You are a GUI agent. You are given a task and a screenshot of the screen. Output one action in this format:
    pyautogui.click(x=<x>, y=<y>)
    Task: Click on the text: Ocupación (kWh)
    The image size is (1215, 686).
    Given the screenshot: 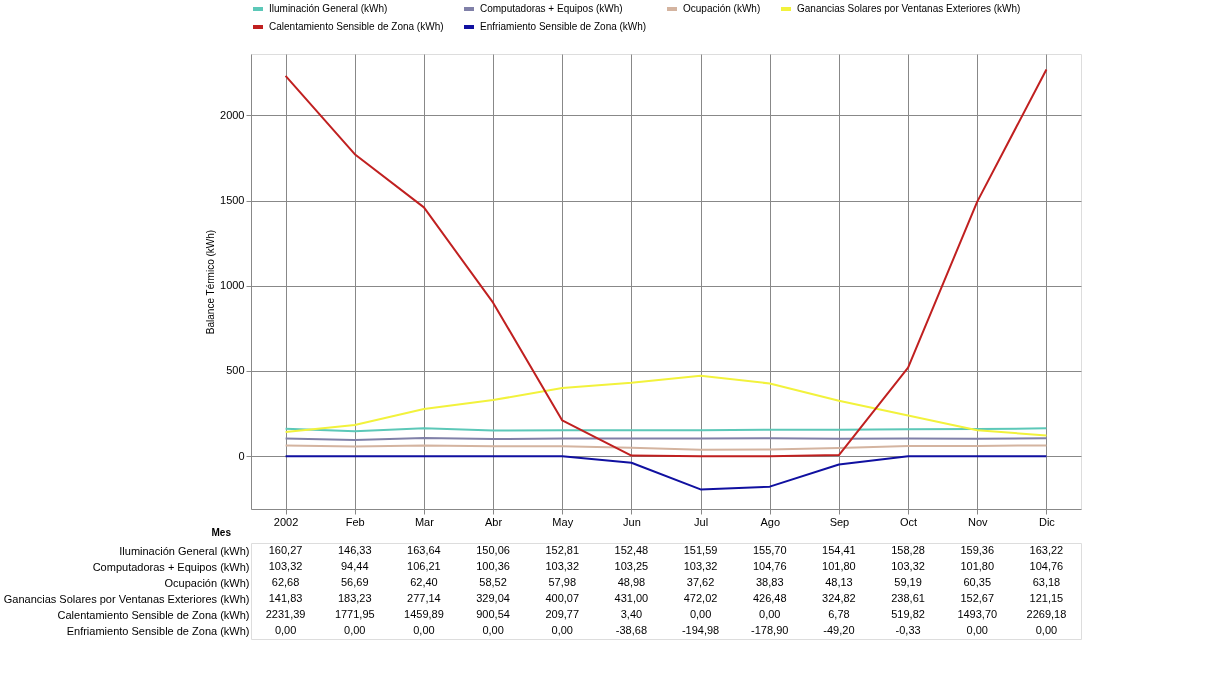 What is the action you would take?
    pyautogui.click(x=207, y=582)
    